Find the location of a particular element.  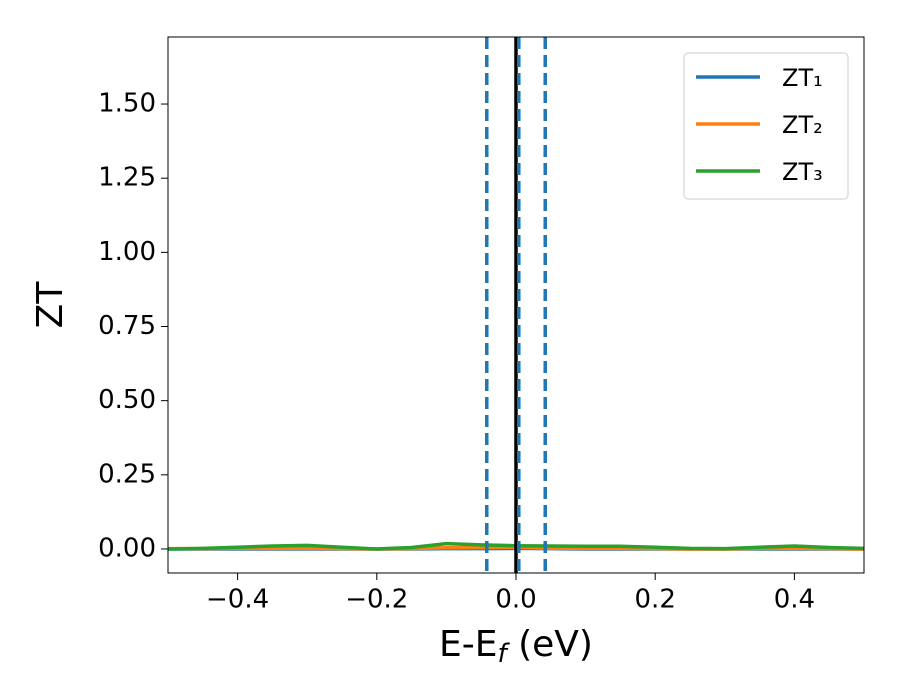

y-tick-label: 0.00 is located at coordinates (127, 548).